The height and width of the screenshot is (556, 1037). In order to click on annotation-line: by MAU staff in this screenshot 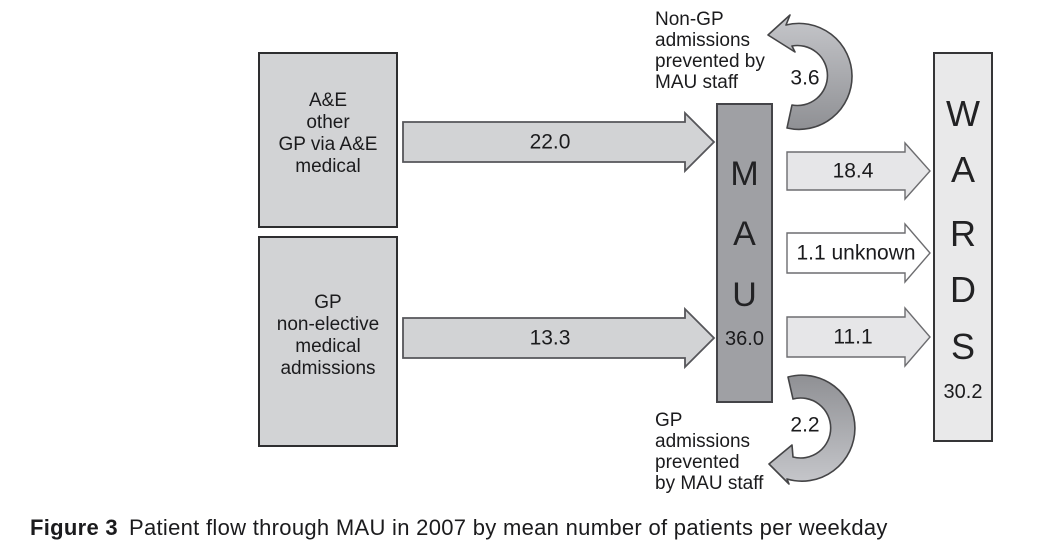, I will do `click(709, 483)`.